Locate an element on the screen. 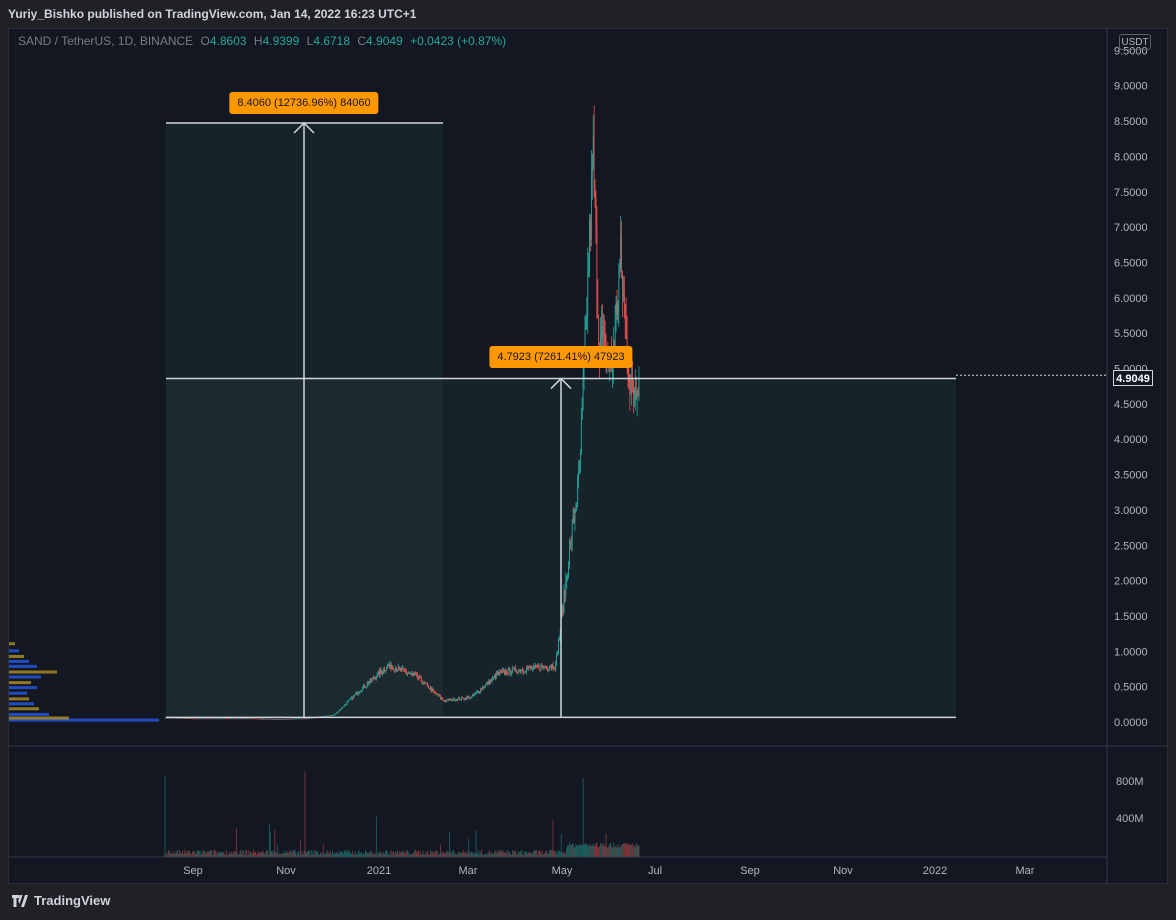 The width and height of the screenshot is (1176, 920). time-tick-label: Nov is located at coordinates (843, 871).